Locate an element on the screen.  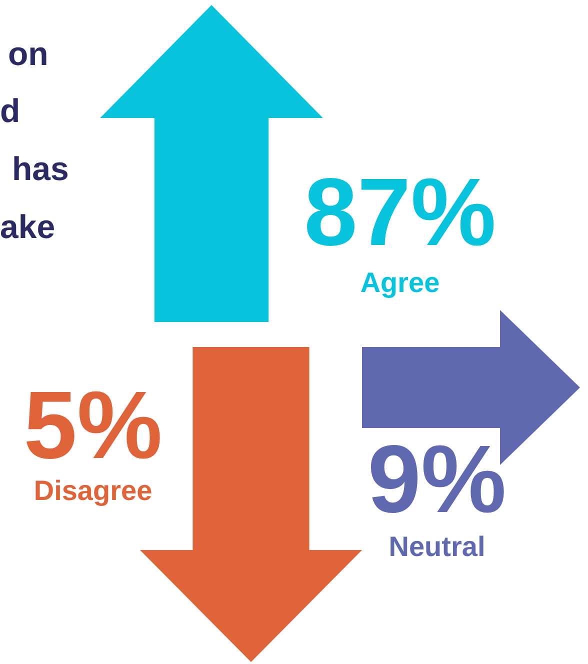
text: ake is located at coordinates (28, 226).